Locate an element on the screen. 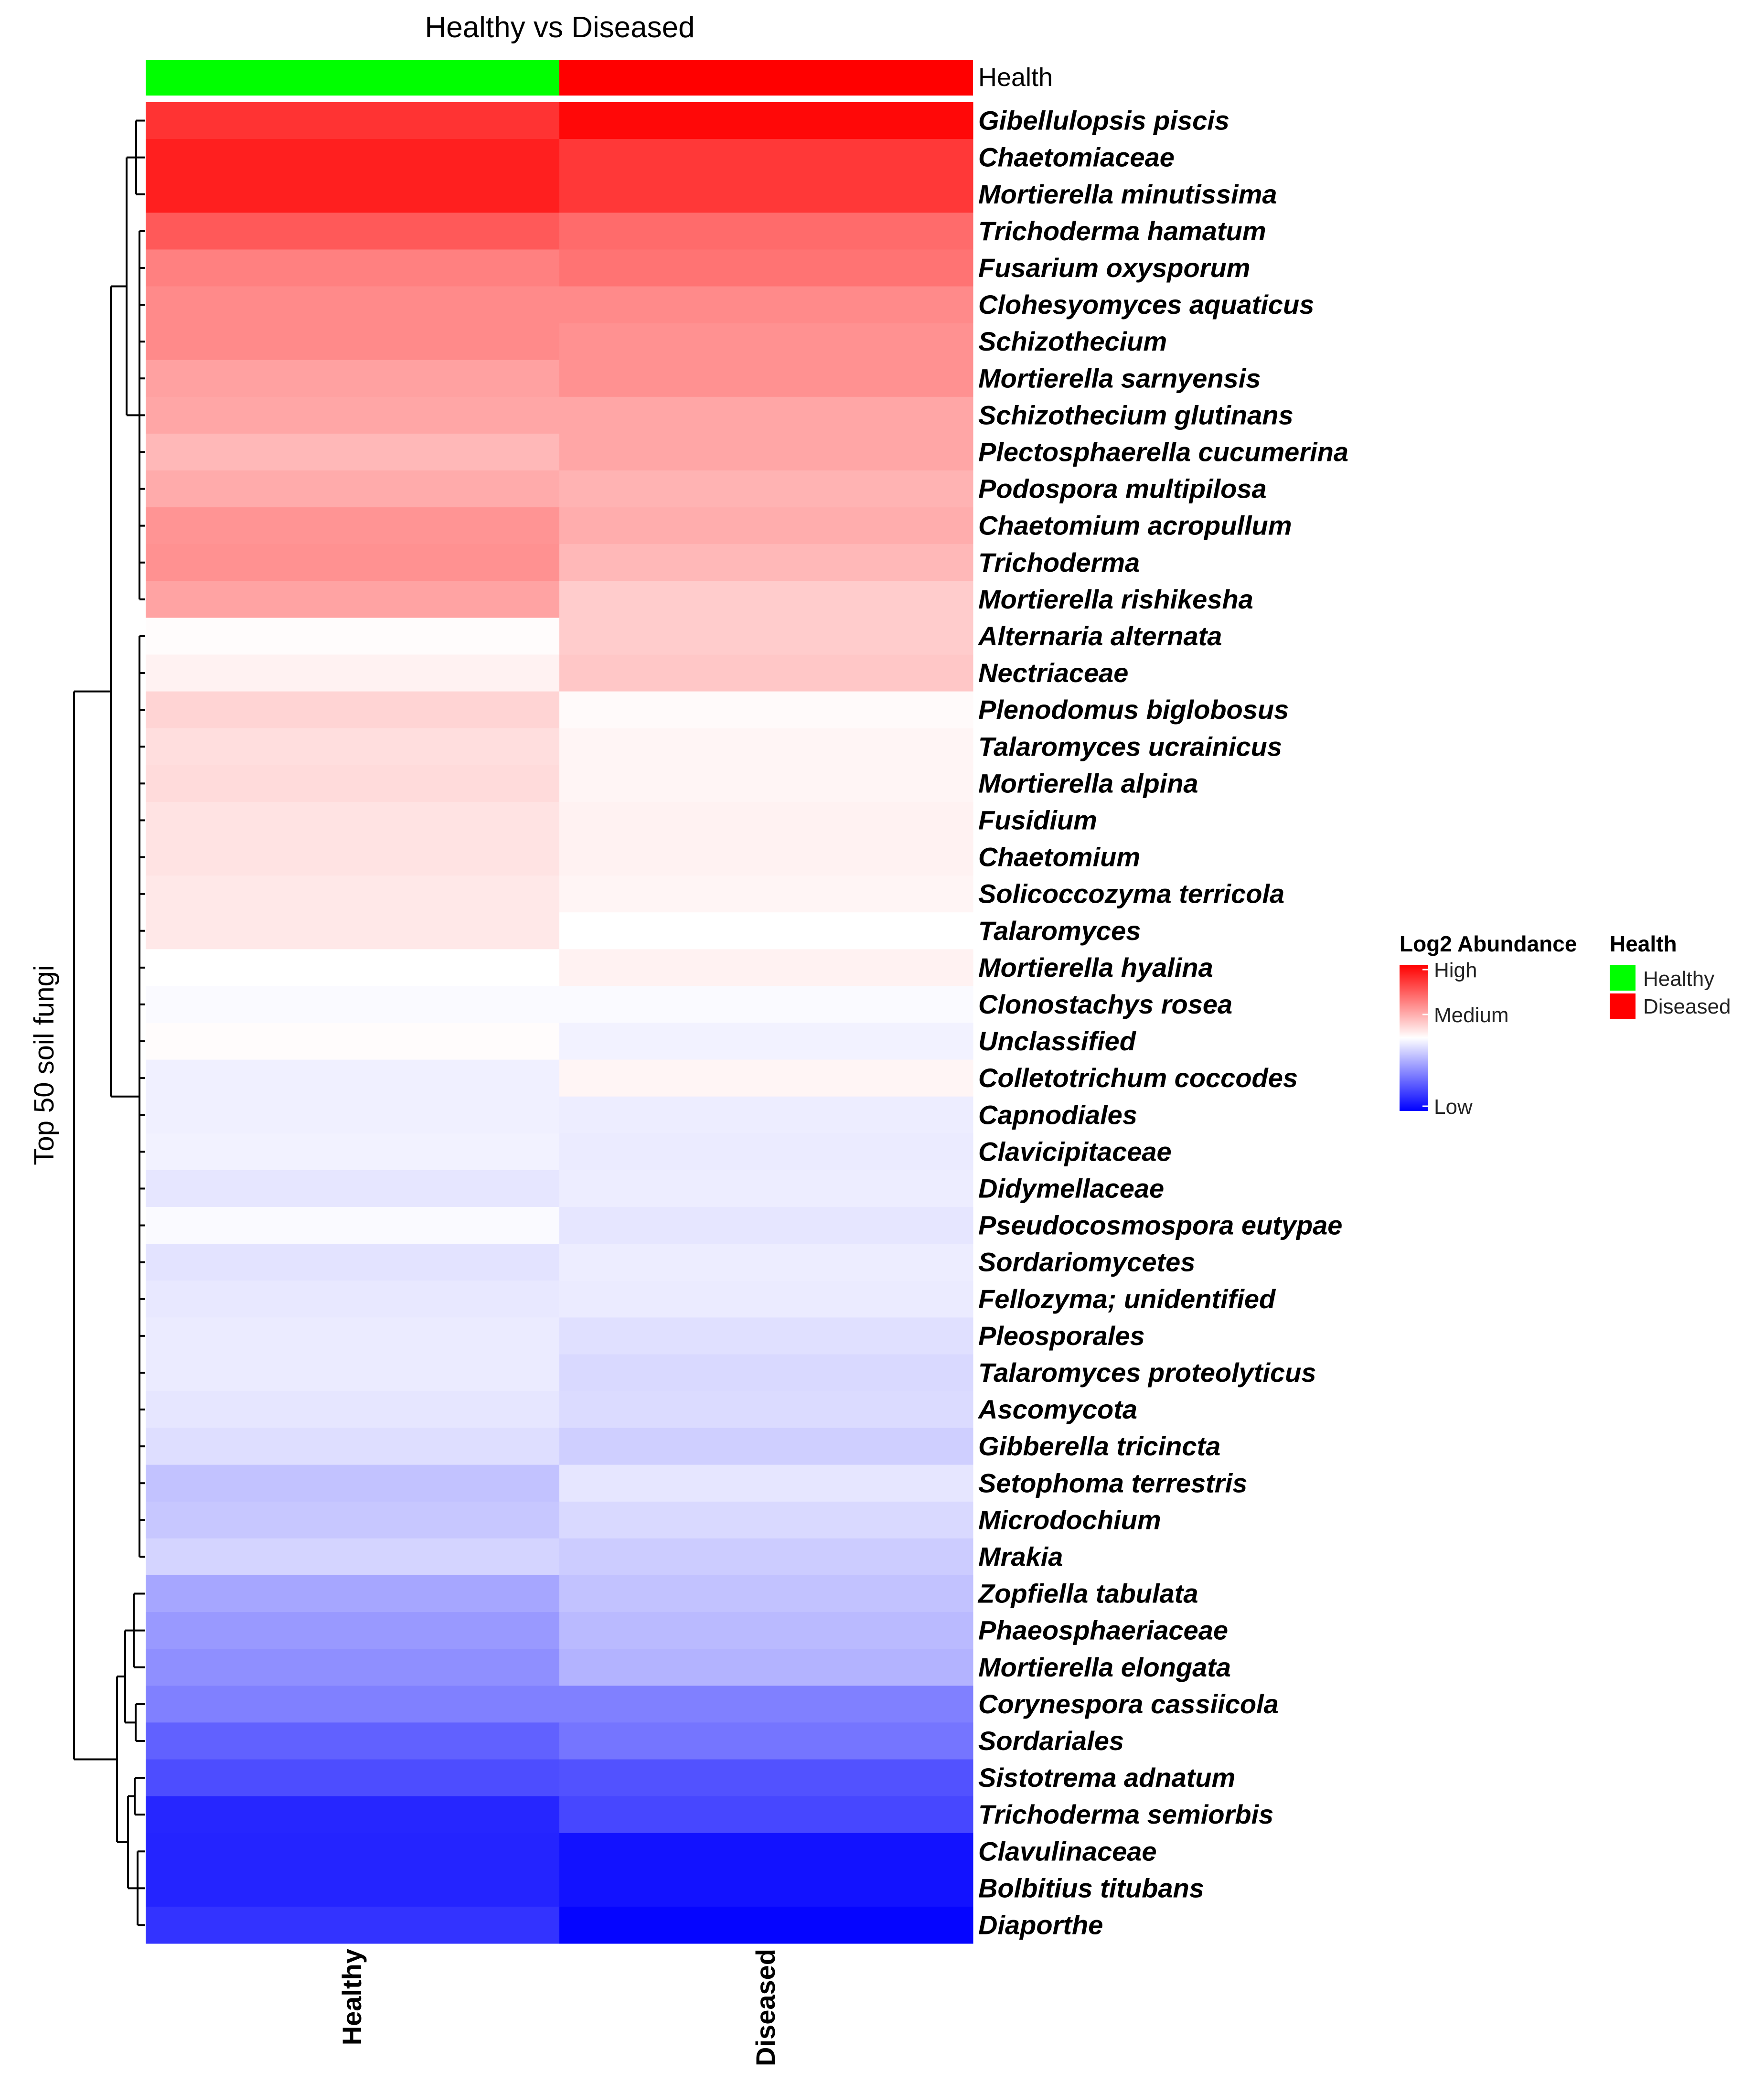 The width and height of the screenshot is (1764, 2082). cell-talaromyces-healthy is located at coordinates (353, 931).